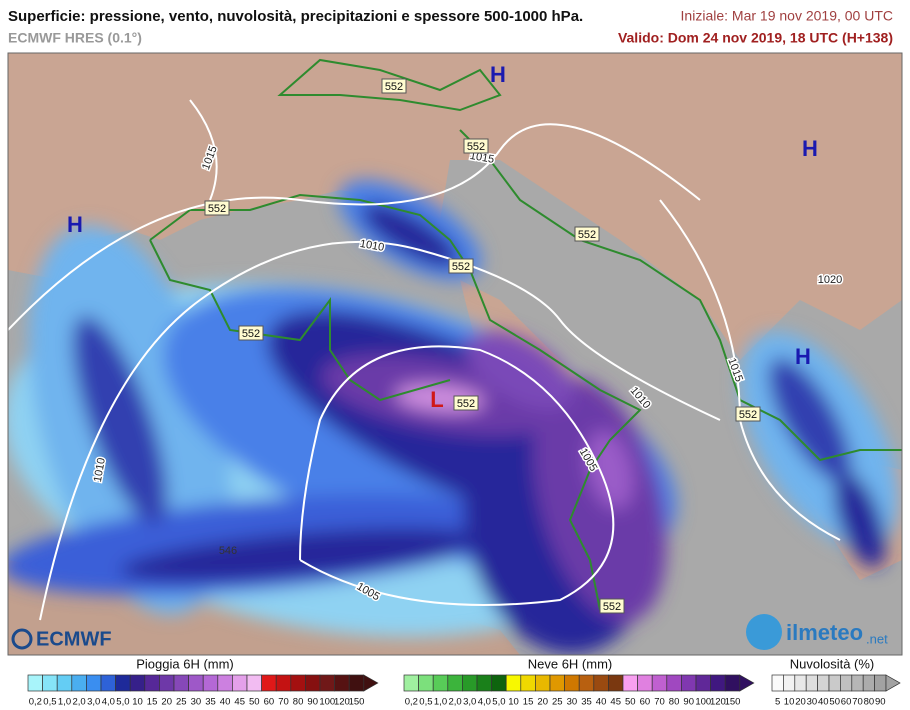  What do you see at coordinates (300, 320) in the screenshot?
I see `coast-west` at bounding box center [300, 320].